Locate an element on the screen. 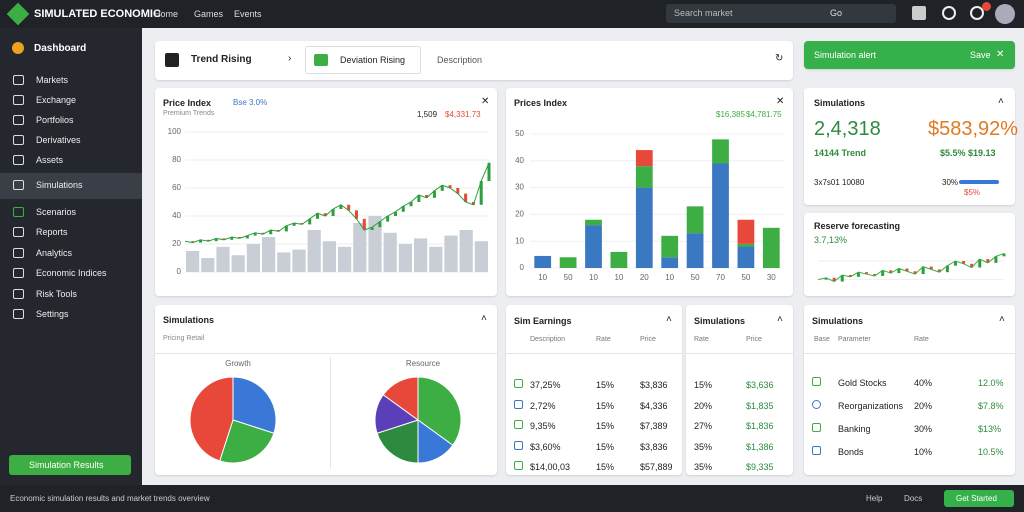 Image resolution: width=1024 pixels, height=512 pixels. sidebar-item: Assets is located at coordinates (50, 160).